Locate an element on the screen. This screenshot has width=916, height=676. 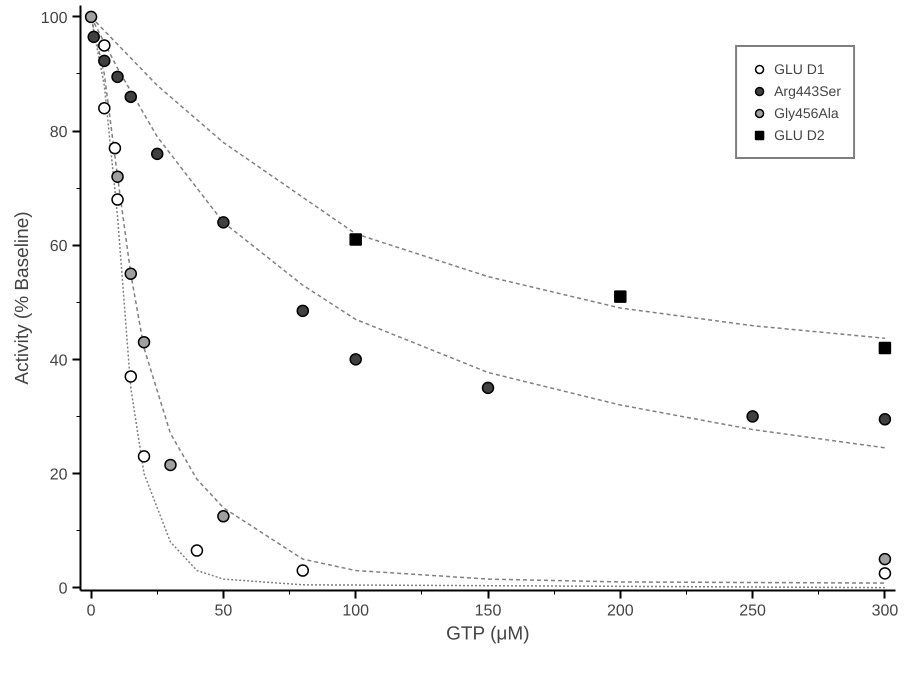
legend-label: Arg443Ser is located at coordinates (807, 91).